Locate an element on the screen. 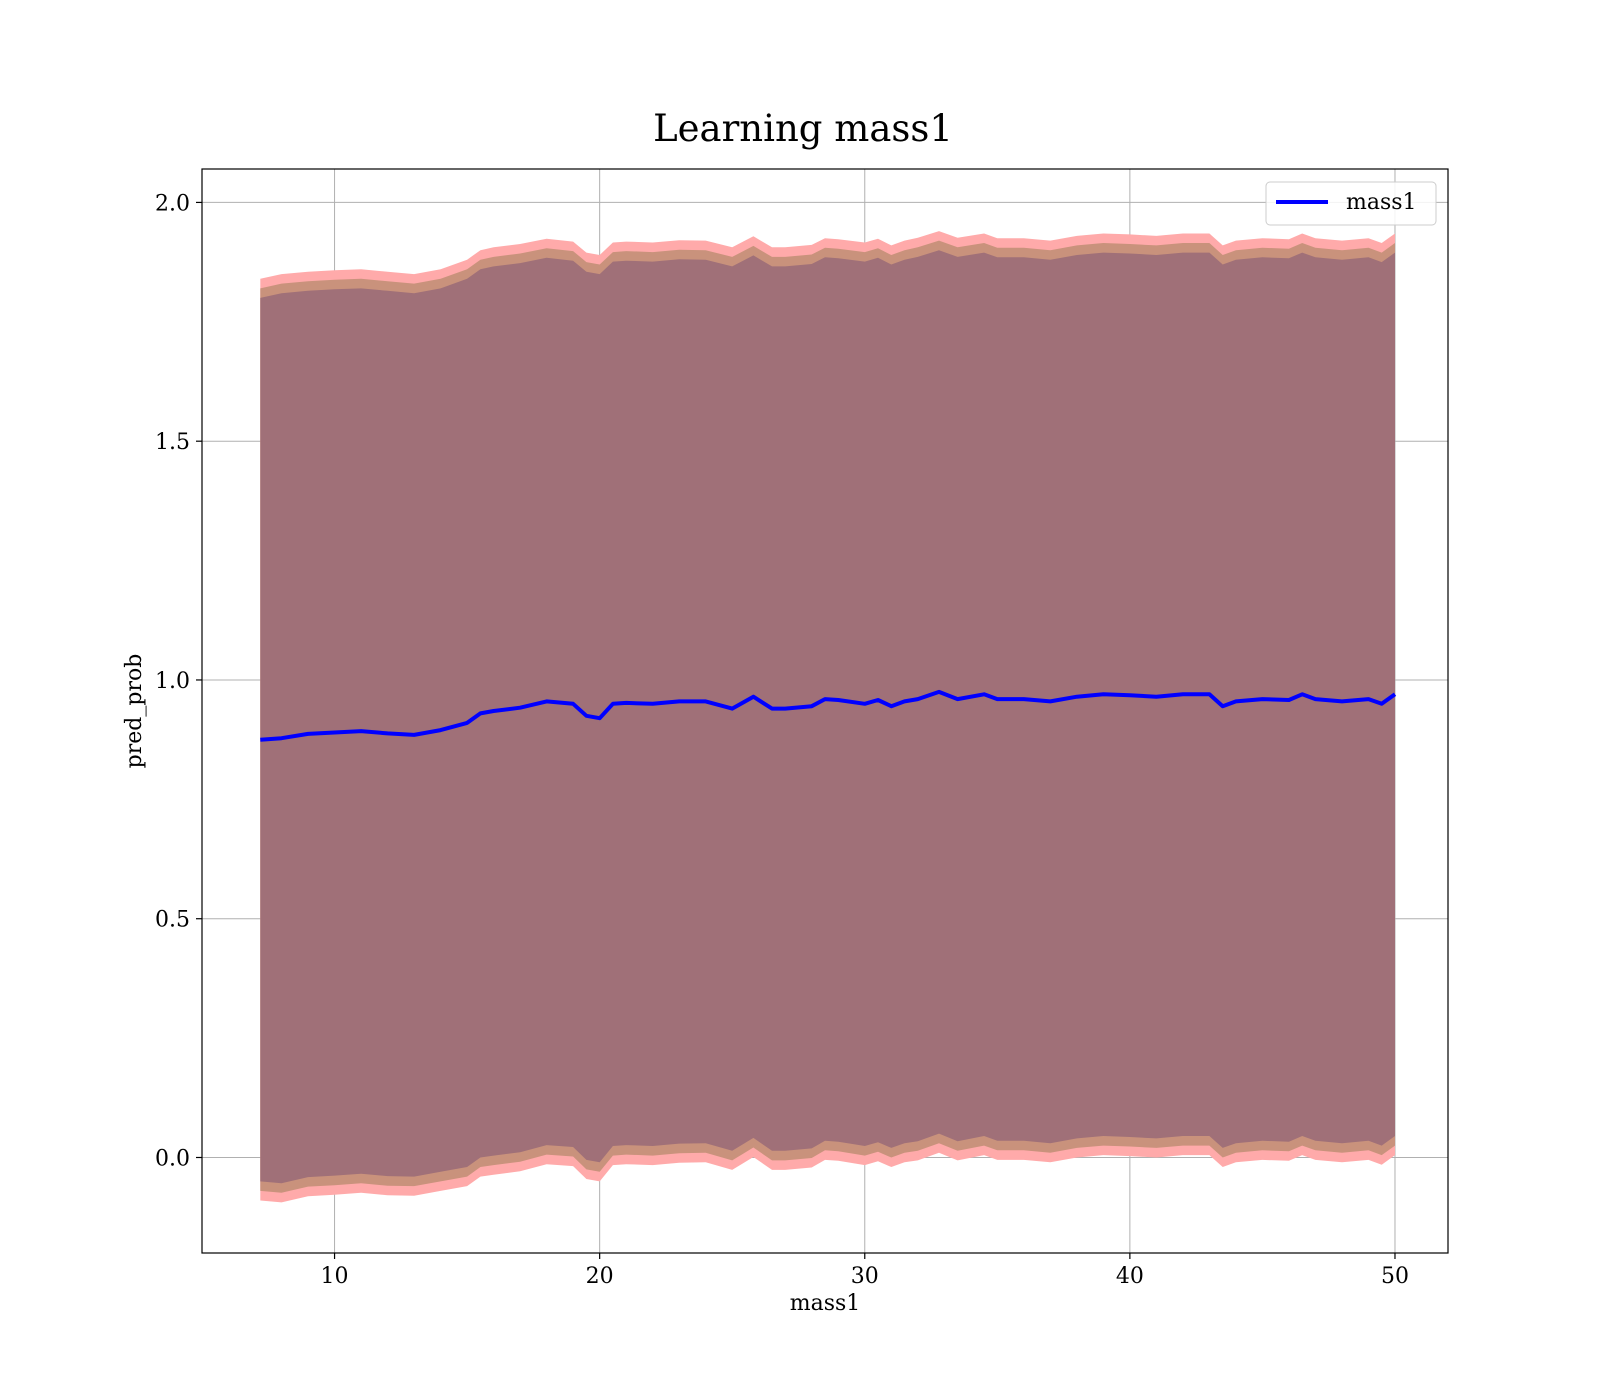  x-tick-label: 30 is located at coordinates (865, 1276).